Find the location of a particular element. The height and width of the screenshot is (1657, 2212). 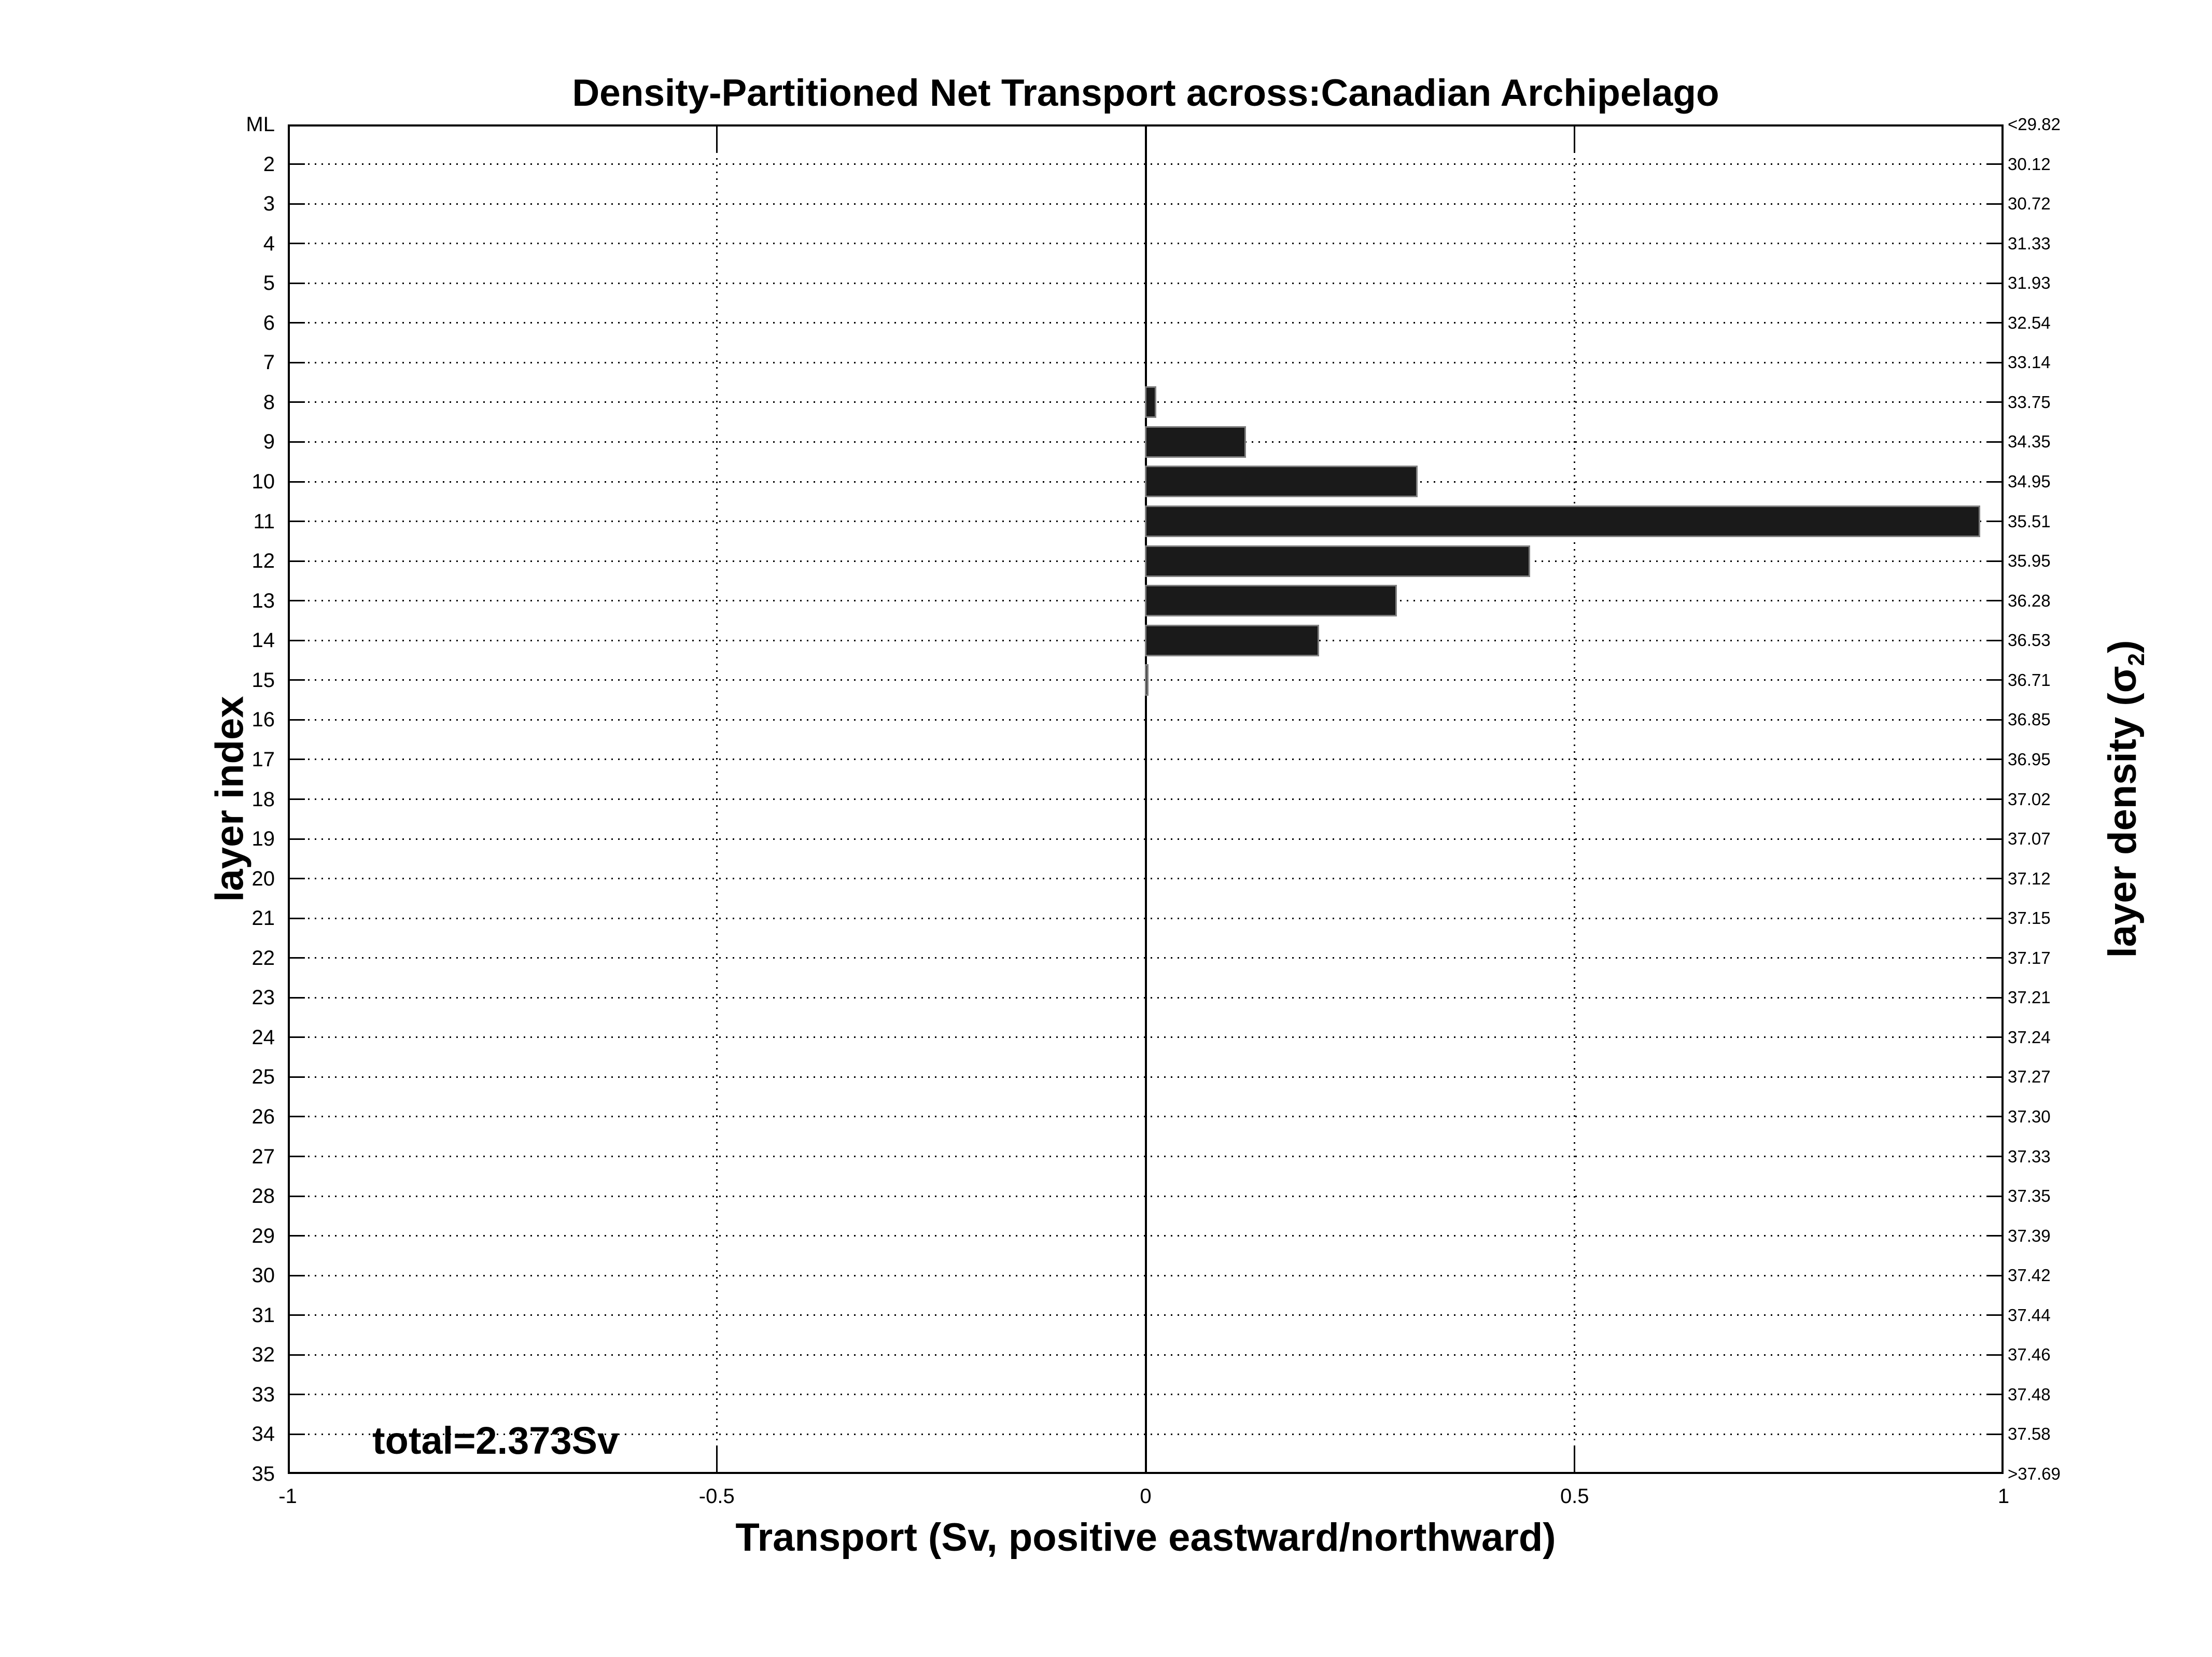

density-tick-label: 37.46 is located at coordinates (2029, 1355).